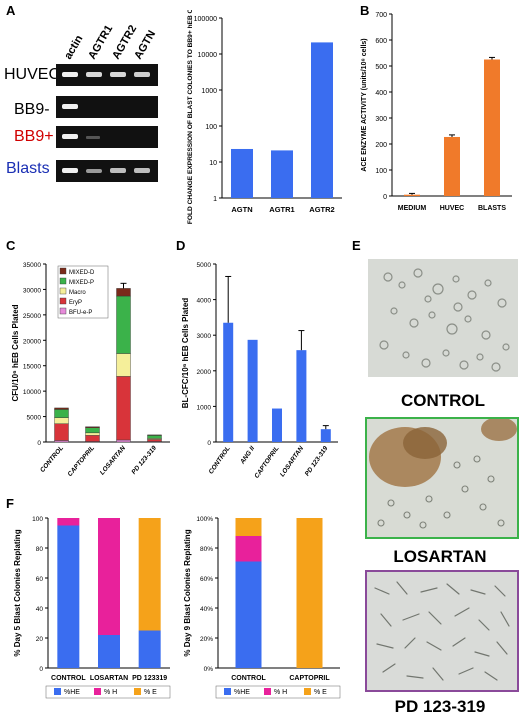 This screenshot has width=520, height=719. I want to click on gel-column-labels: actin AGTR1 AGTR2 AGTN, so click(110, 42).